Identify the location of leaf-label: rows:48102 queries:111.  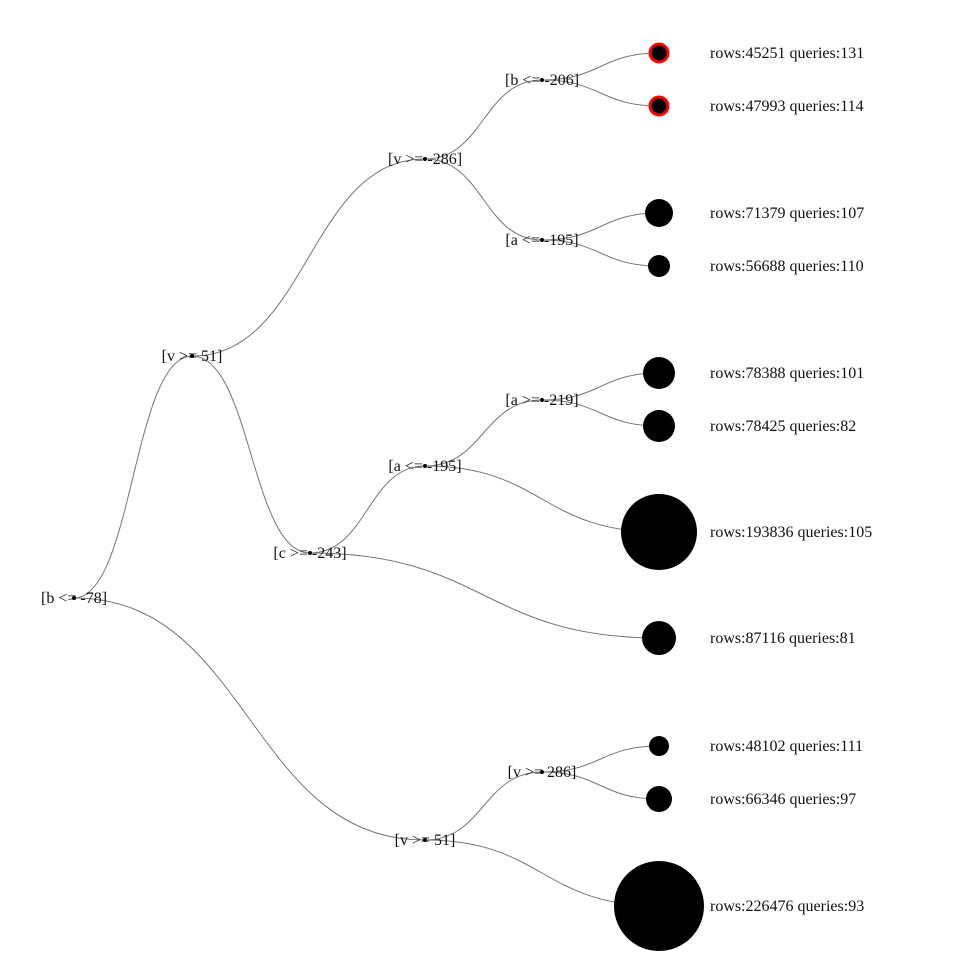
(786, 746).